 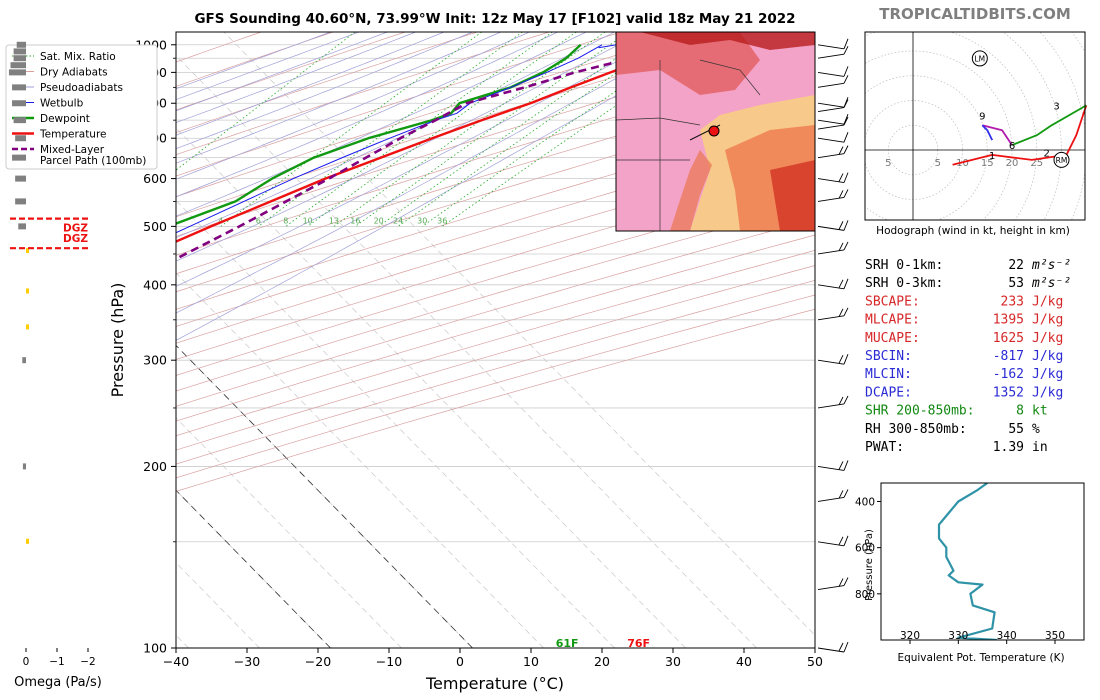 What do you see at coordinates (916, 429) in the screenshot?
I see `index-label: RH 300-850mb:` at bounding box center [916, 429].